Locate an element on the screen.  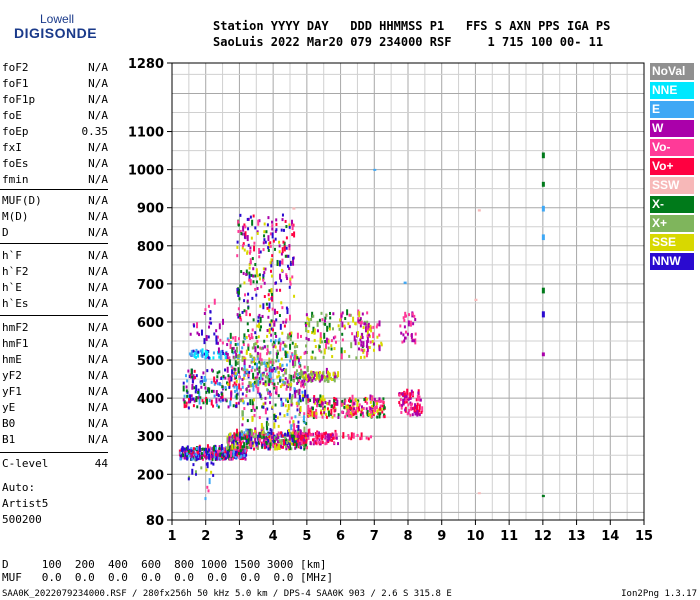
x-tick-label: 13 is located at coordinates (577, 536).